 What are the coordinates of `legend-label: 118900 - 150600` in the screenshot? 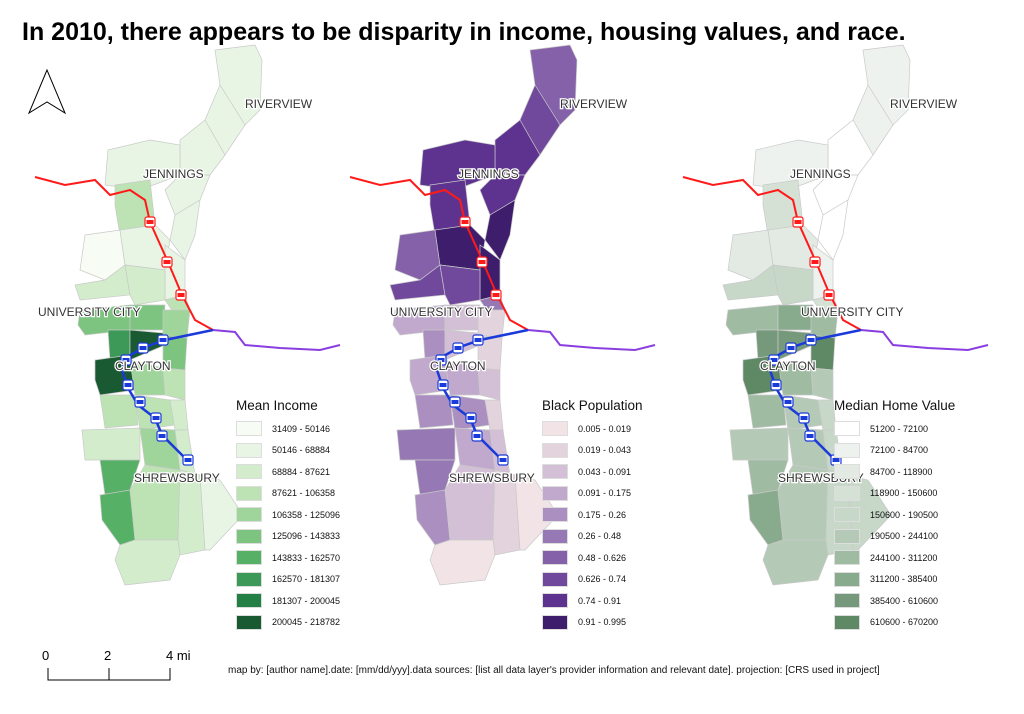 It's located at (904, 493).